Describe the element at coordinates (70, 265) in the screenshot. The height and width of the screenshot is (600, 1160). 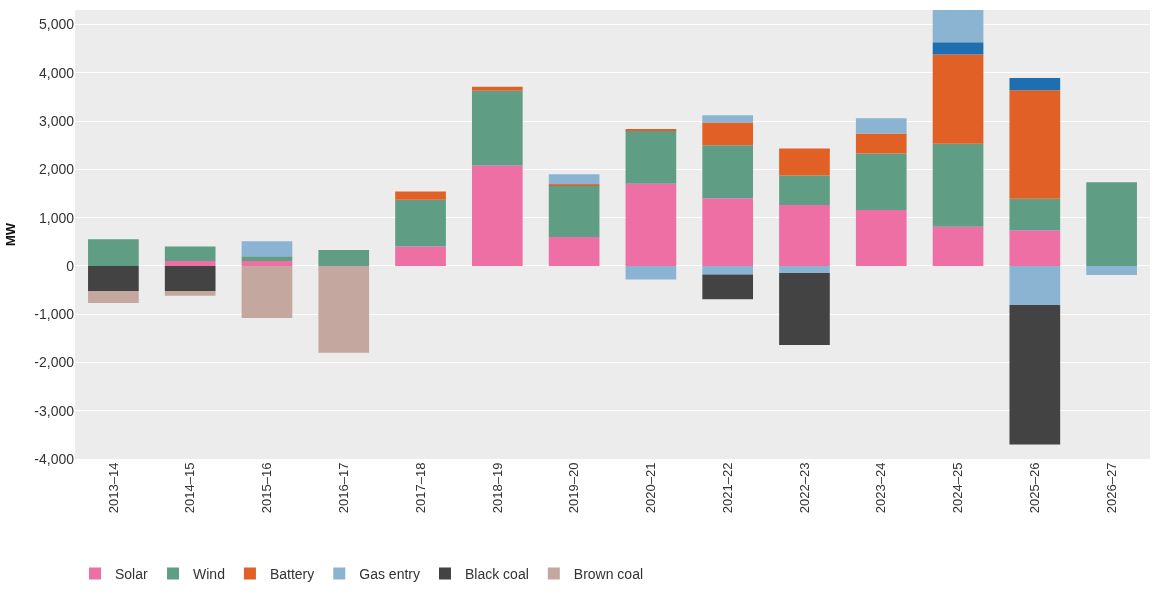
I see `y-tick-label: 0` at that location.